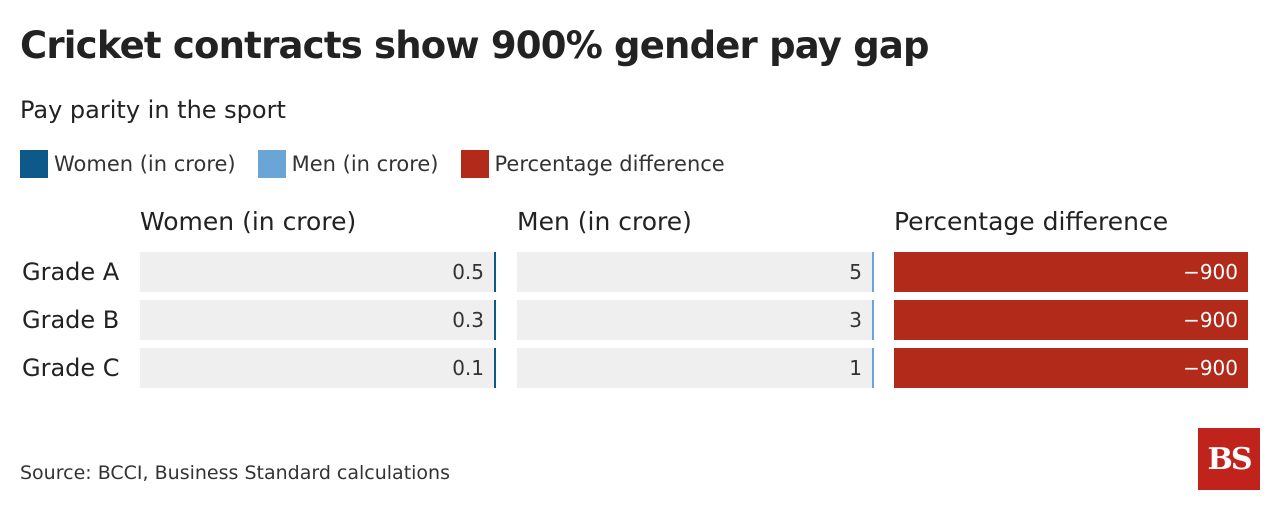 This screenshot has width=1280, height=510. I want to click on legend-label-men: Men (in crore), so click(365, 164).